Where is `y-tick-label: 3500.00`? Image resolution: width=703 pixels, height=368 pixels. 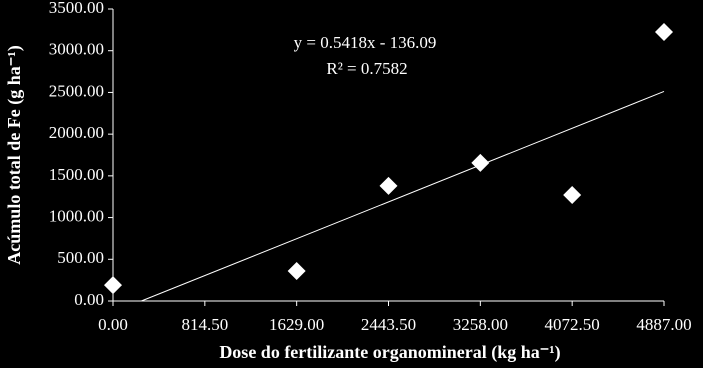
y-tick-label: 3500.00 is located at coordinates (76, 8).